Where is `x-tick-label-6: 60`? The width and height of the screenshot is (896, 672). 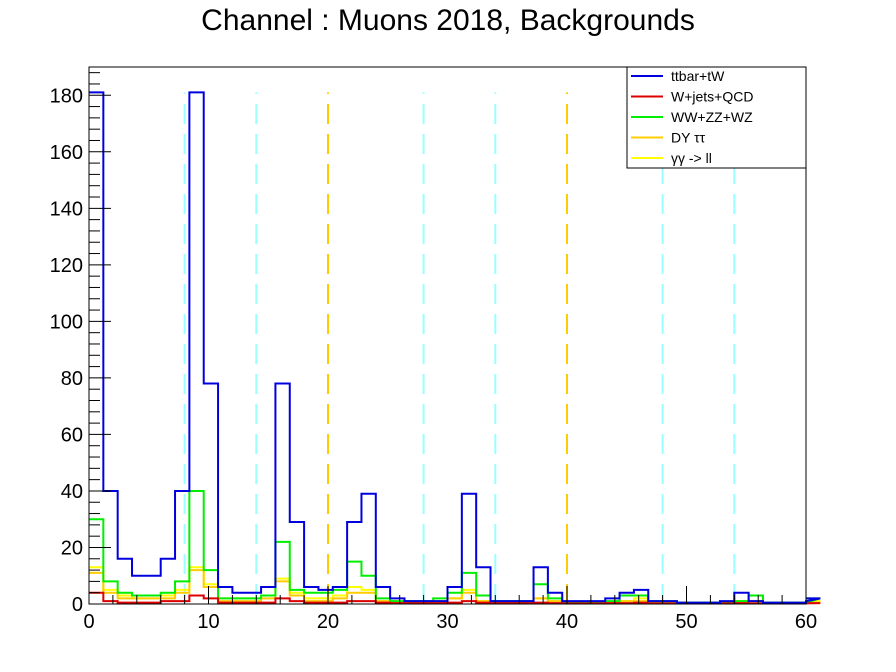
x-tick-label-6: 60 is located at coordinates (806, 622).